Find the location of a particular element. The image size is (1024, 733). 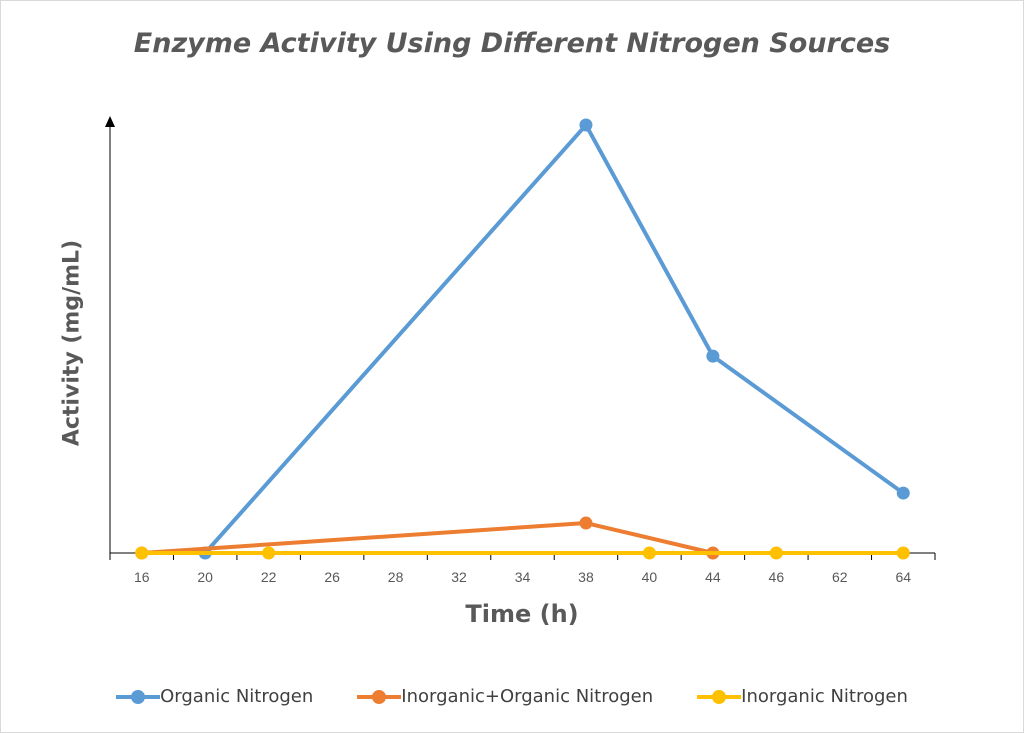

x-tick-label: 40 is located at coordinates (650, 577).